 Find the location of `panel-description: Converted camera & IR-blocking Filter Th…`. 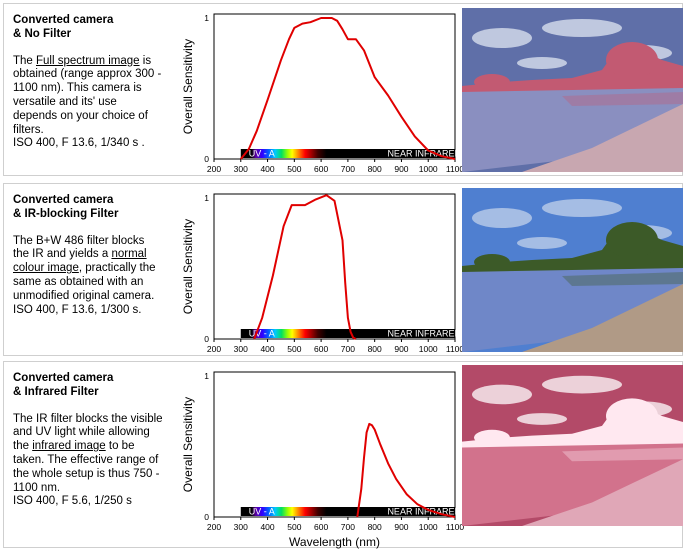

panel-description: Converted camera & IR-blocking Filter Th… is located at coordinates (88, 255).